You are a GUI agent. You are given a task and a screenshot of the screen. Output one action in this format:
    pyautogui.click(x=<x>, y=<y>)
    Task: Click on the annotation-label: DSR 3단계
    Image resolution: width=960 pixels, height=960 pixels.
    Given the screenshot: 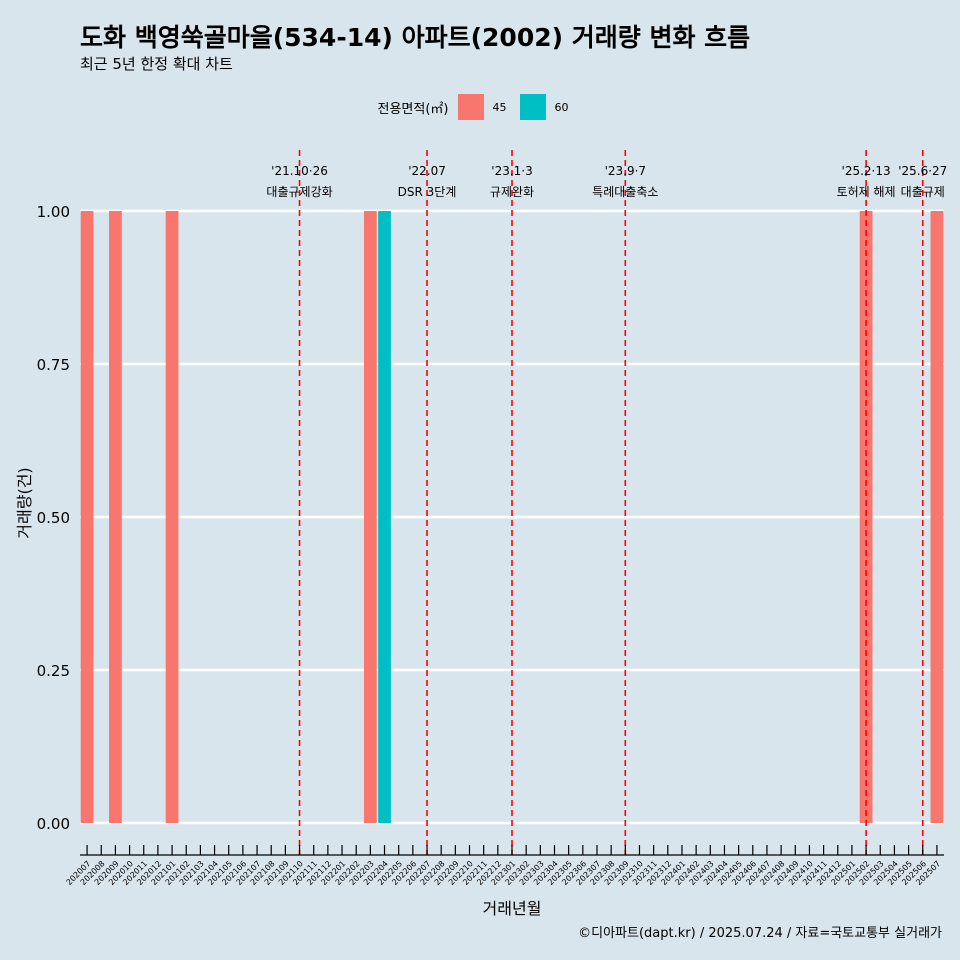 What is the action you would take?
    pyautogui.click(x=427, y=192)
    